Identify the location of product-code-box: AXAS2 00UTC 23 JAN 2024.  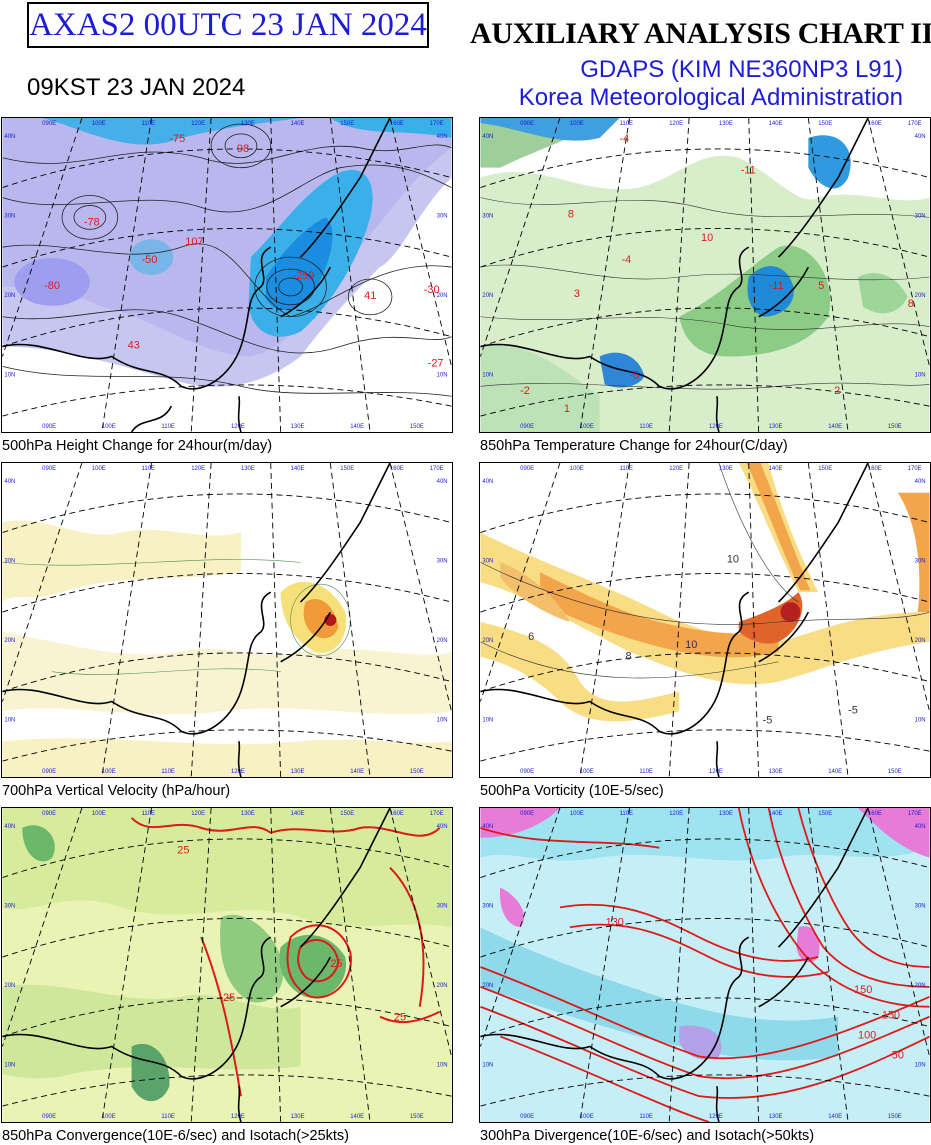
(228, 25).